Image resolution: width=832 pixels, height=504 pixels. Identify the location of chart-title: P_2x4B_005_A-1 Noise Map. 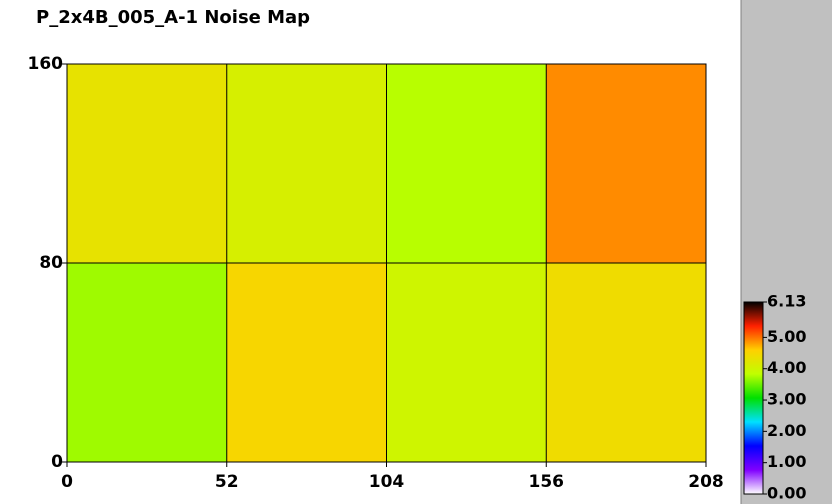
(173, 17).